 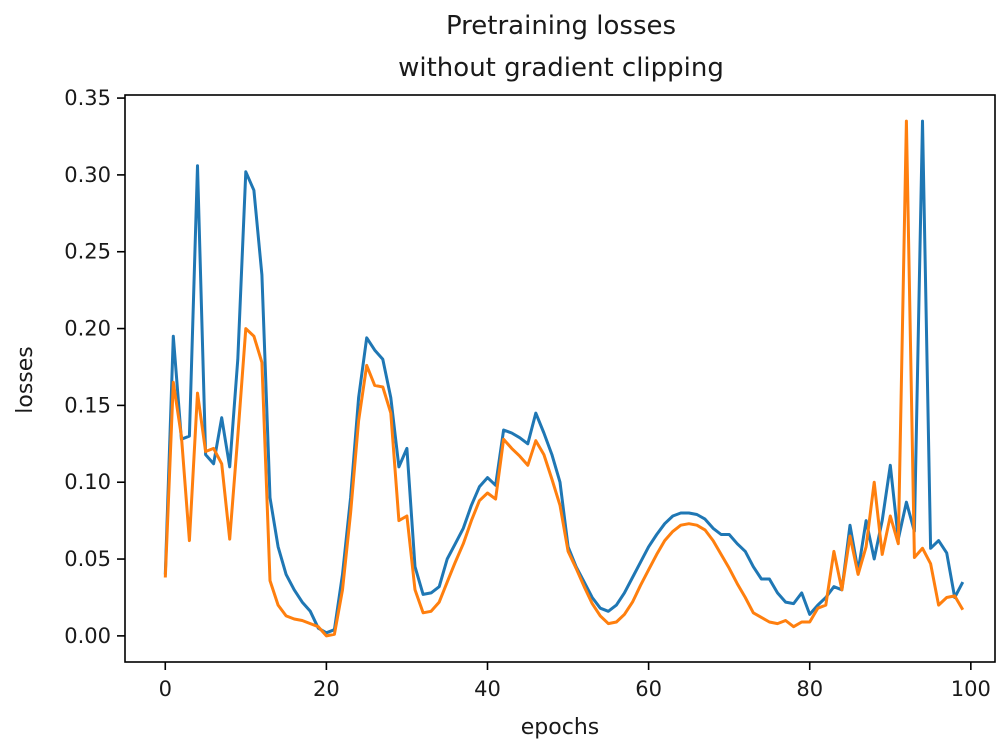 What do you see at coordinates (87, 636) in the screenshot?
I see `y-tick-label: 0.00` at bounding box center [87, 636].